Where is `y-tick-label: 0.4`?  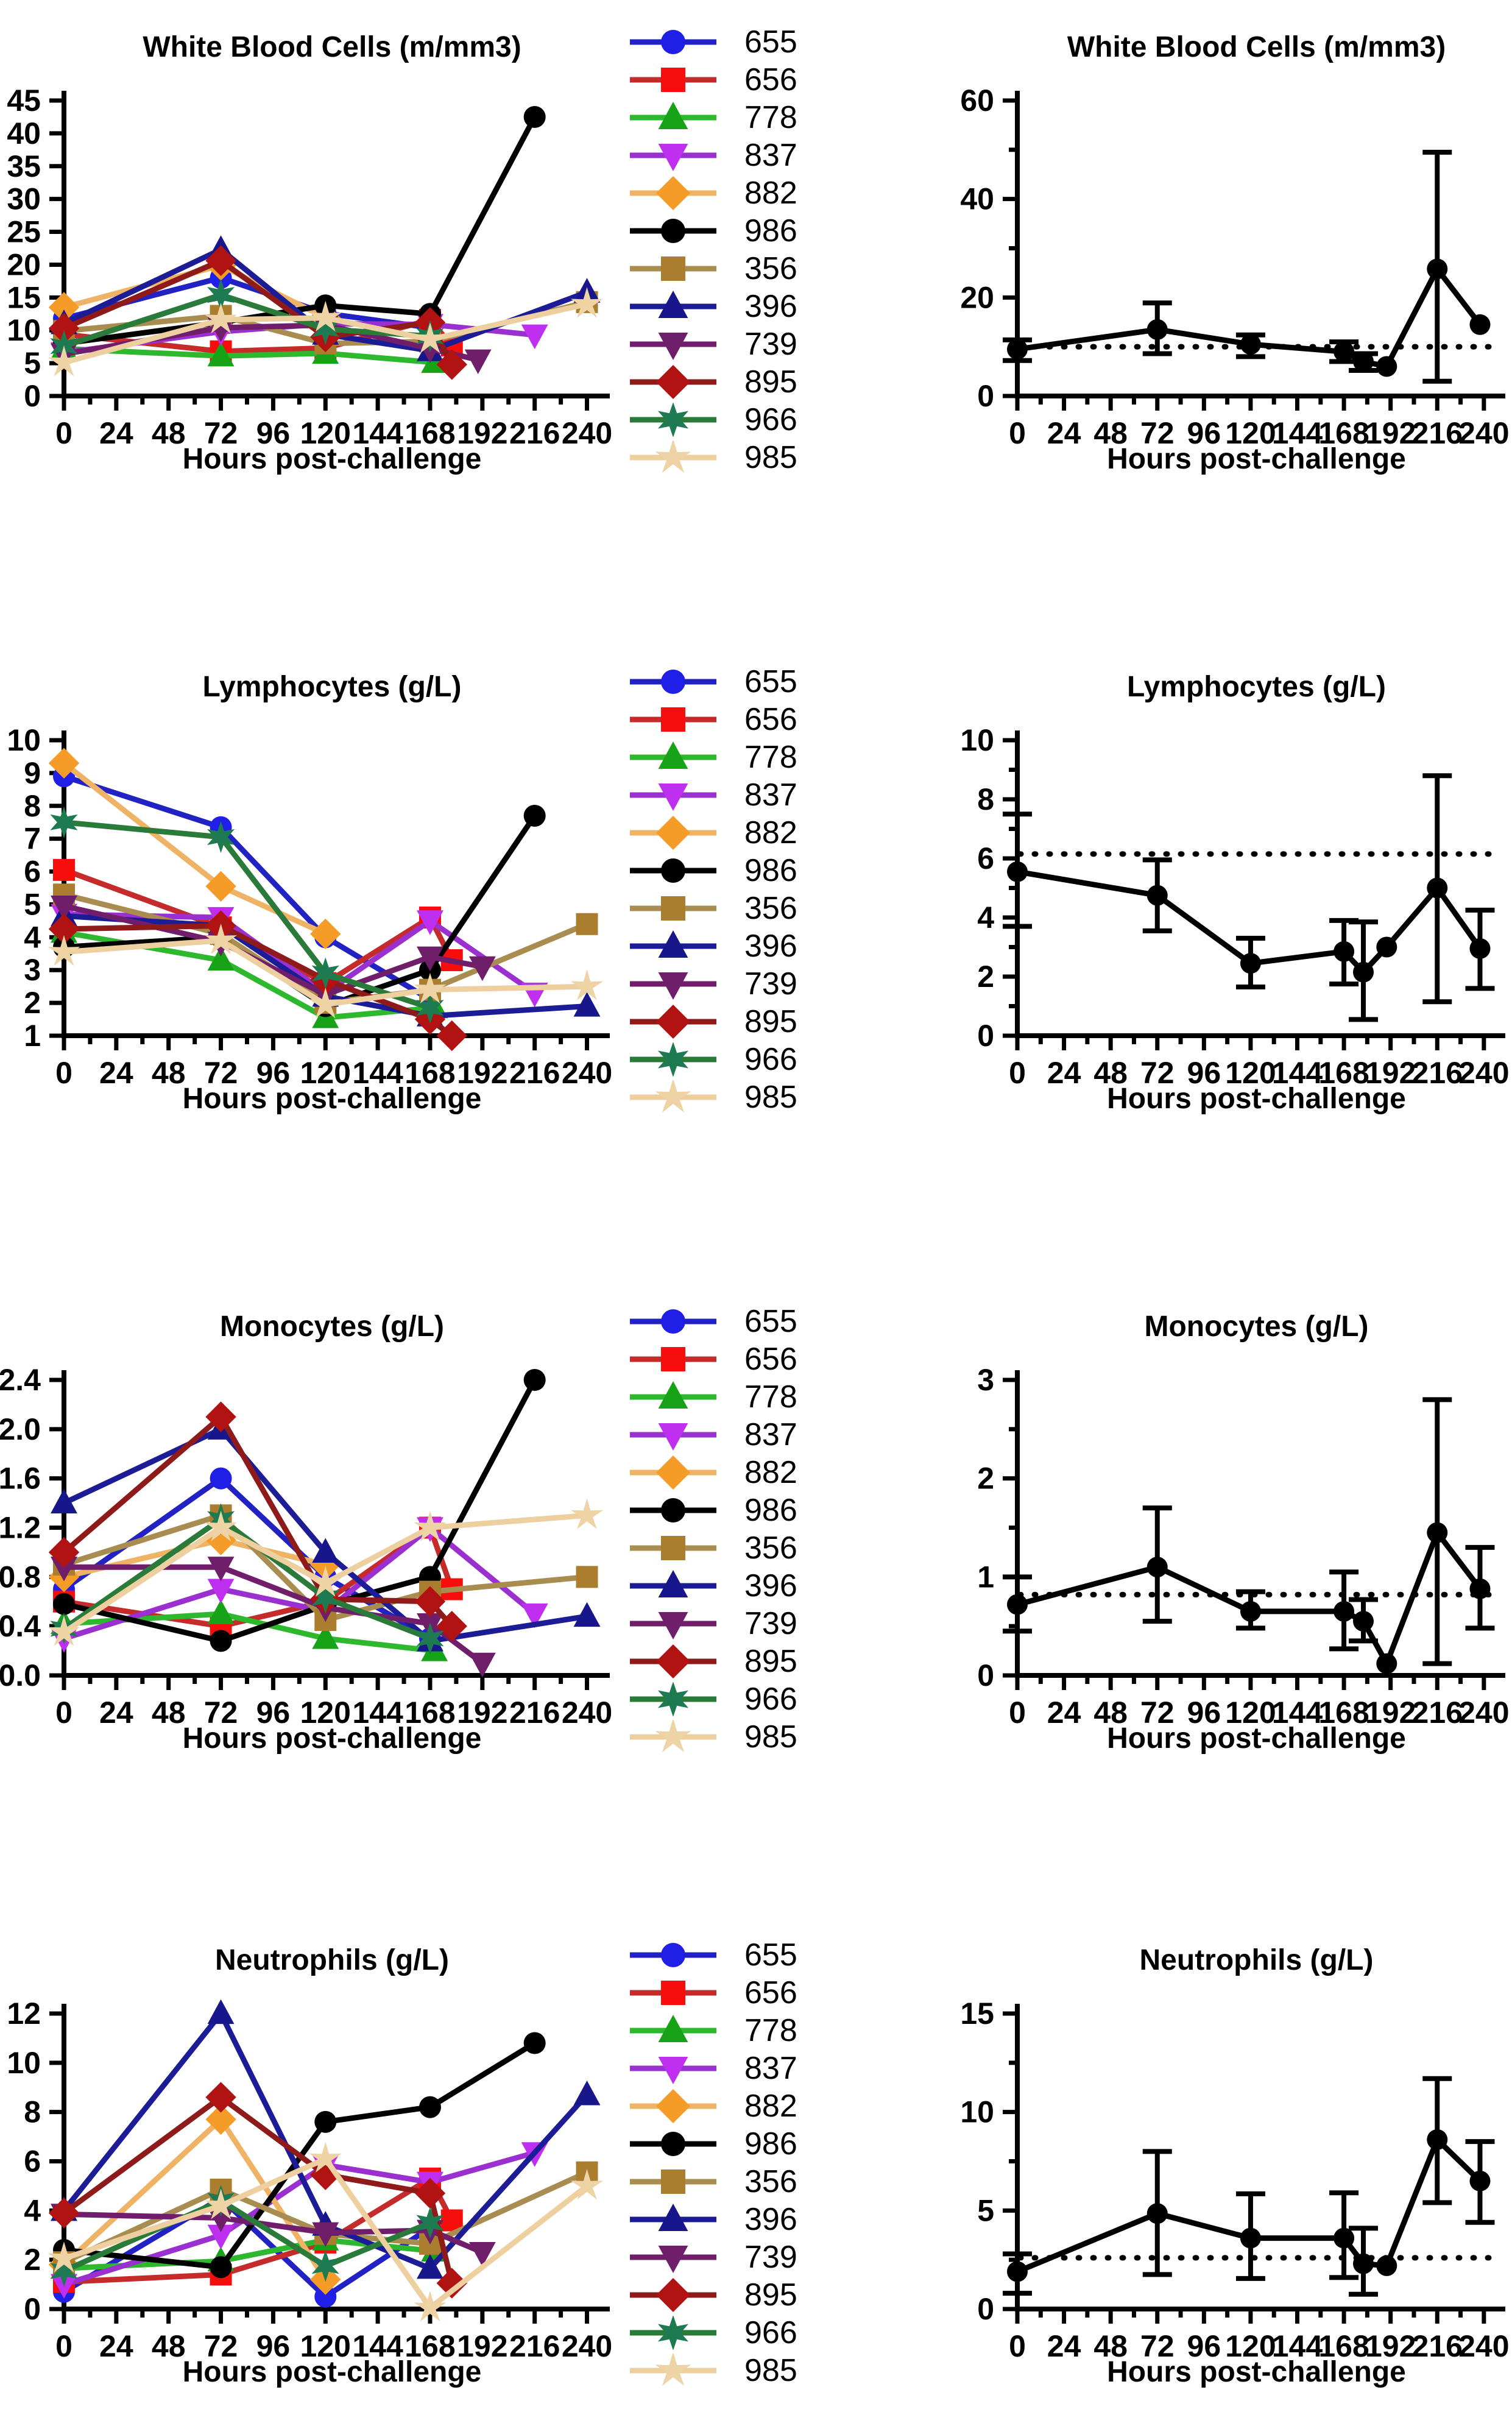 y-tick-label: 0.4 is located at coordinates (20, 1626).